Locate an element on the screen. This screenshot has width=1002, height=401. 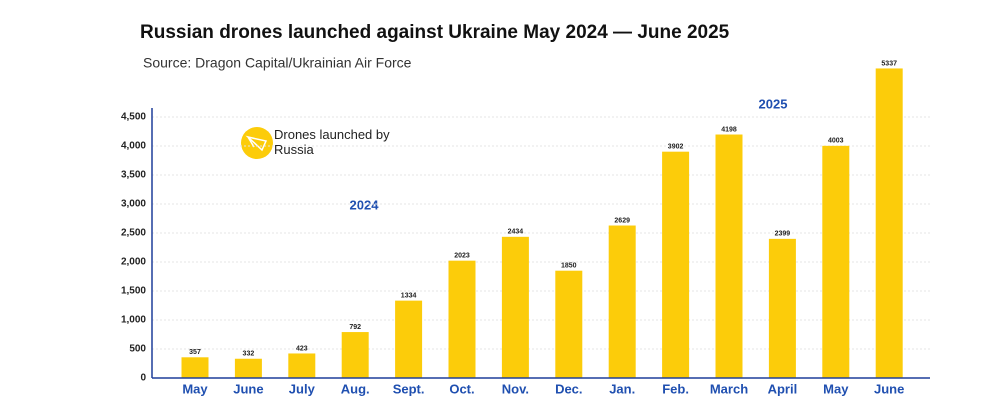
year-label: 2025 is located at coordinates (773, 103).